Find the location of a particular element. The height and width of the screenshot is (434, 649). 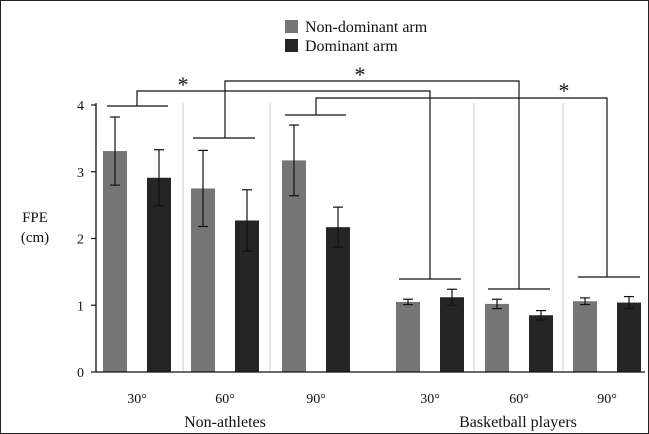

legend-swatch-non-dominant is located at coordinates (291, 26).